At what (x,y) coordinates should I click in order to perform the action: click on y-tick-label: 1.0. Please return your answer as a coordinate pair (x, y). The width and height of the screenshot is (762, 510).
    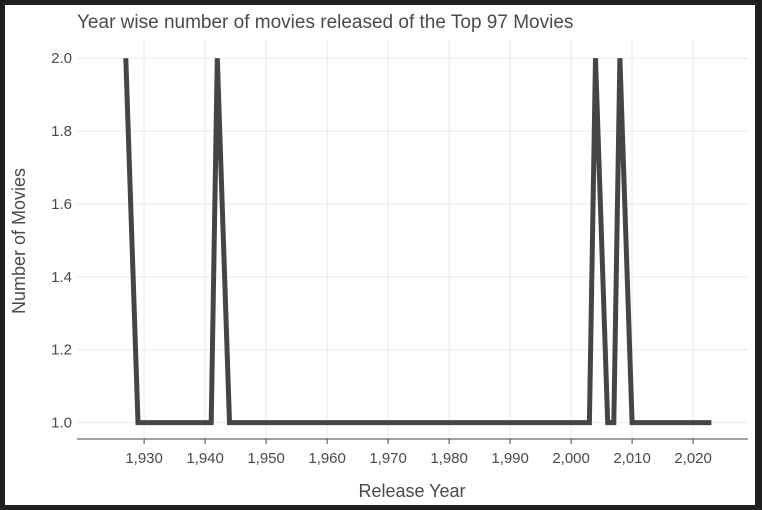
    Looking at the image, I should click on (61, 423).